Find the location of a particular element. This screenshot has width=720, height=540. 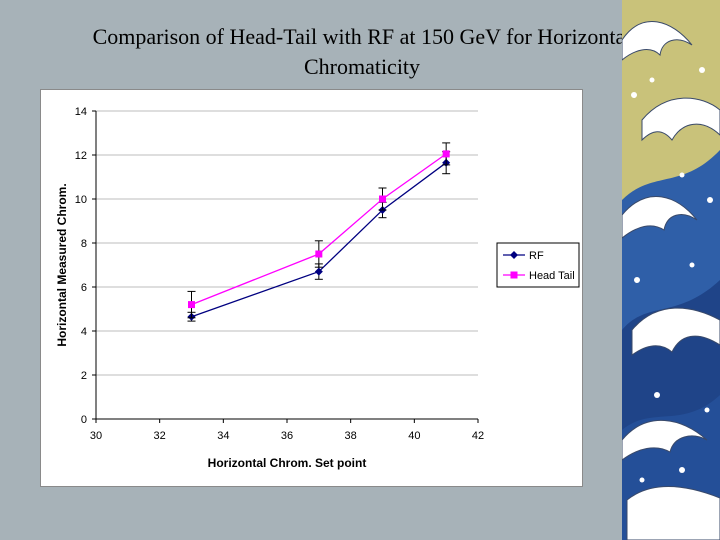

legend: RF Head Tail is located at coordinates (538, 265).